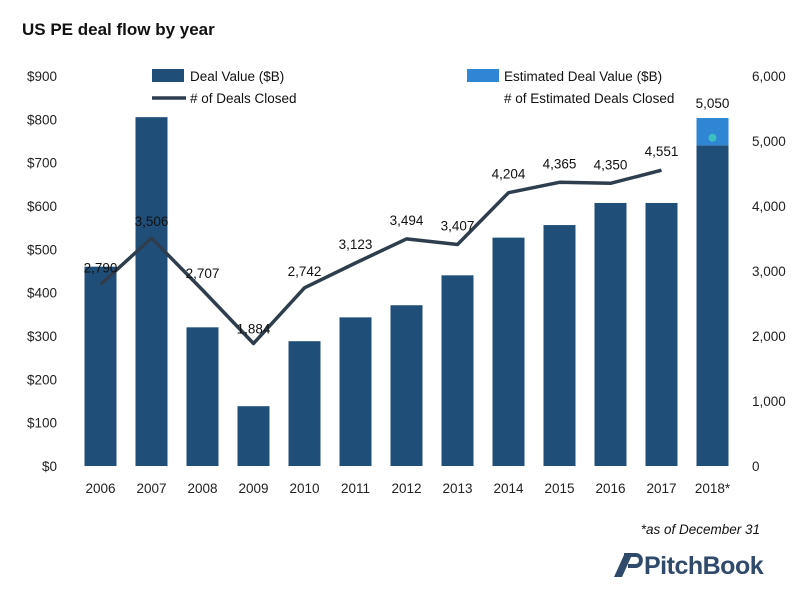 The image size is (798, 590). Describe the element at coordinates (713, 488) in the screenshot. I see `x-tick-label: 2018*` at that location.